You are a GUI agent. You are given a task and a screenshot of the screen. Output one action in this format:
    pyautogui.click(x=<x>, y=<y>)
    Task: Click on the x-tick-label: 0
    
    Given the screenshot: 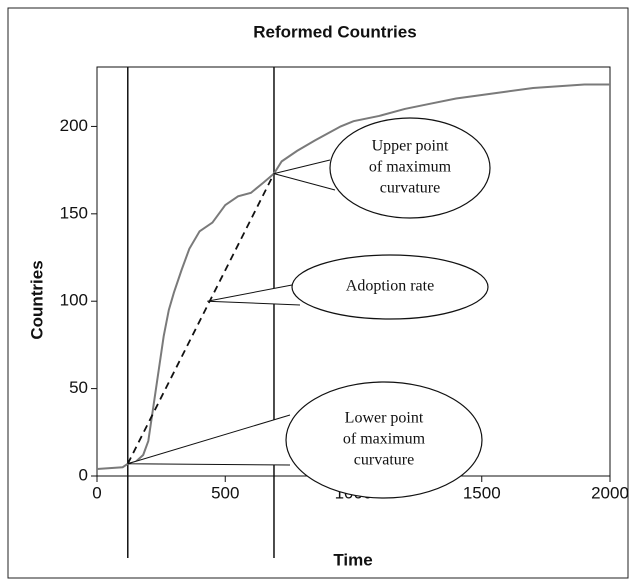 What is the action you would take?
    pyautogui.click(x=96, y=492)
    